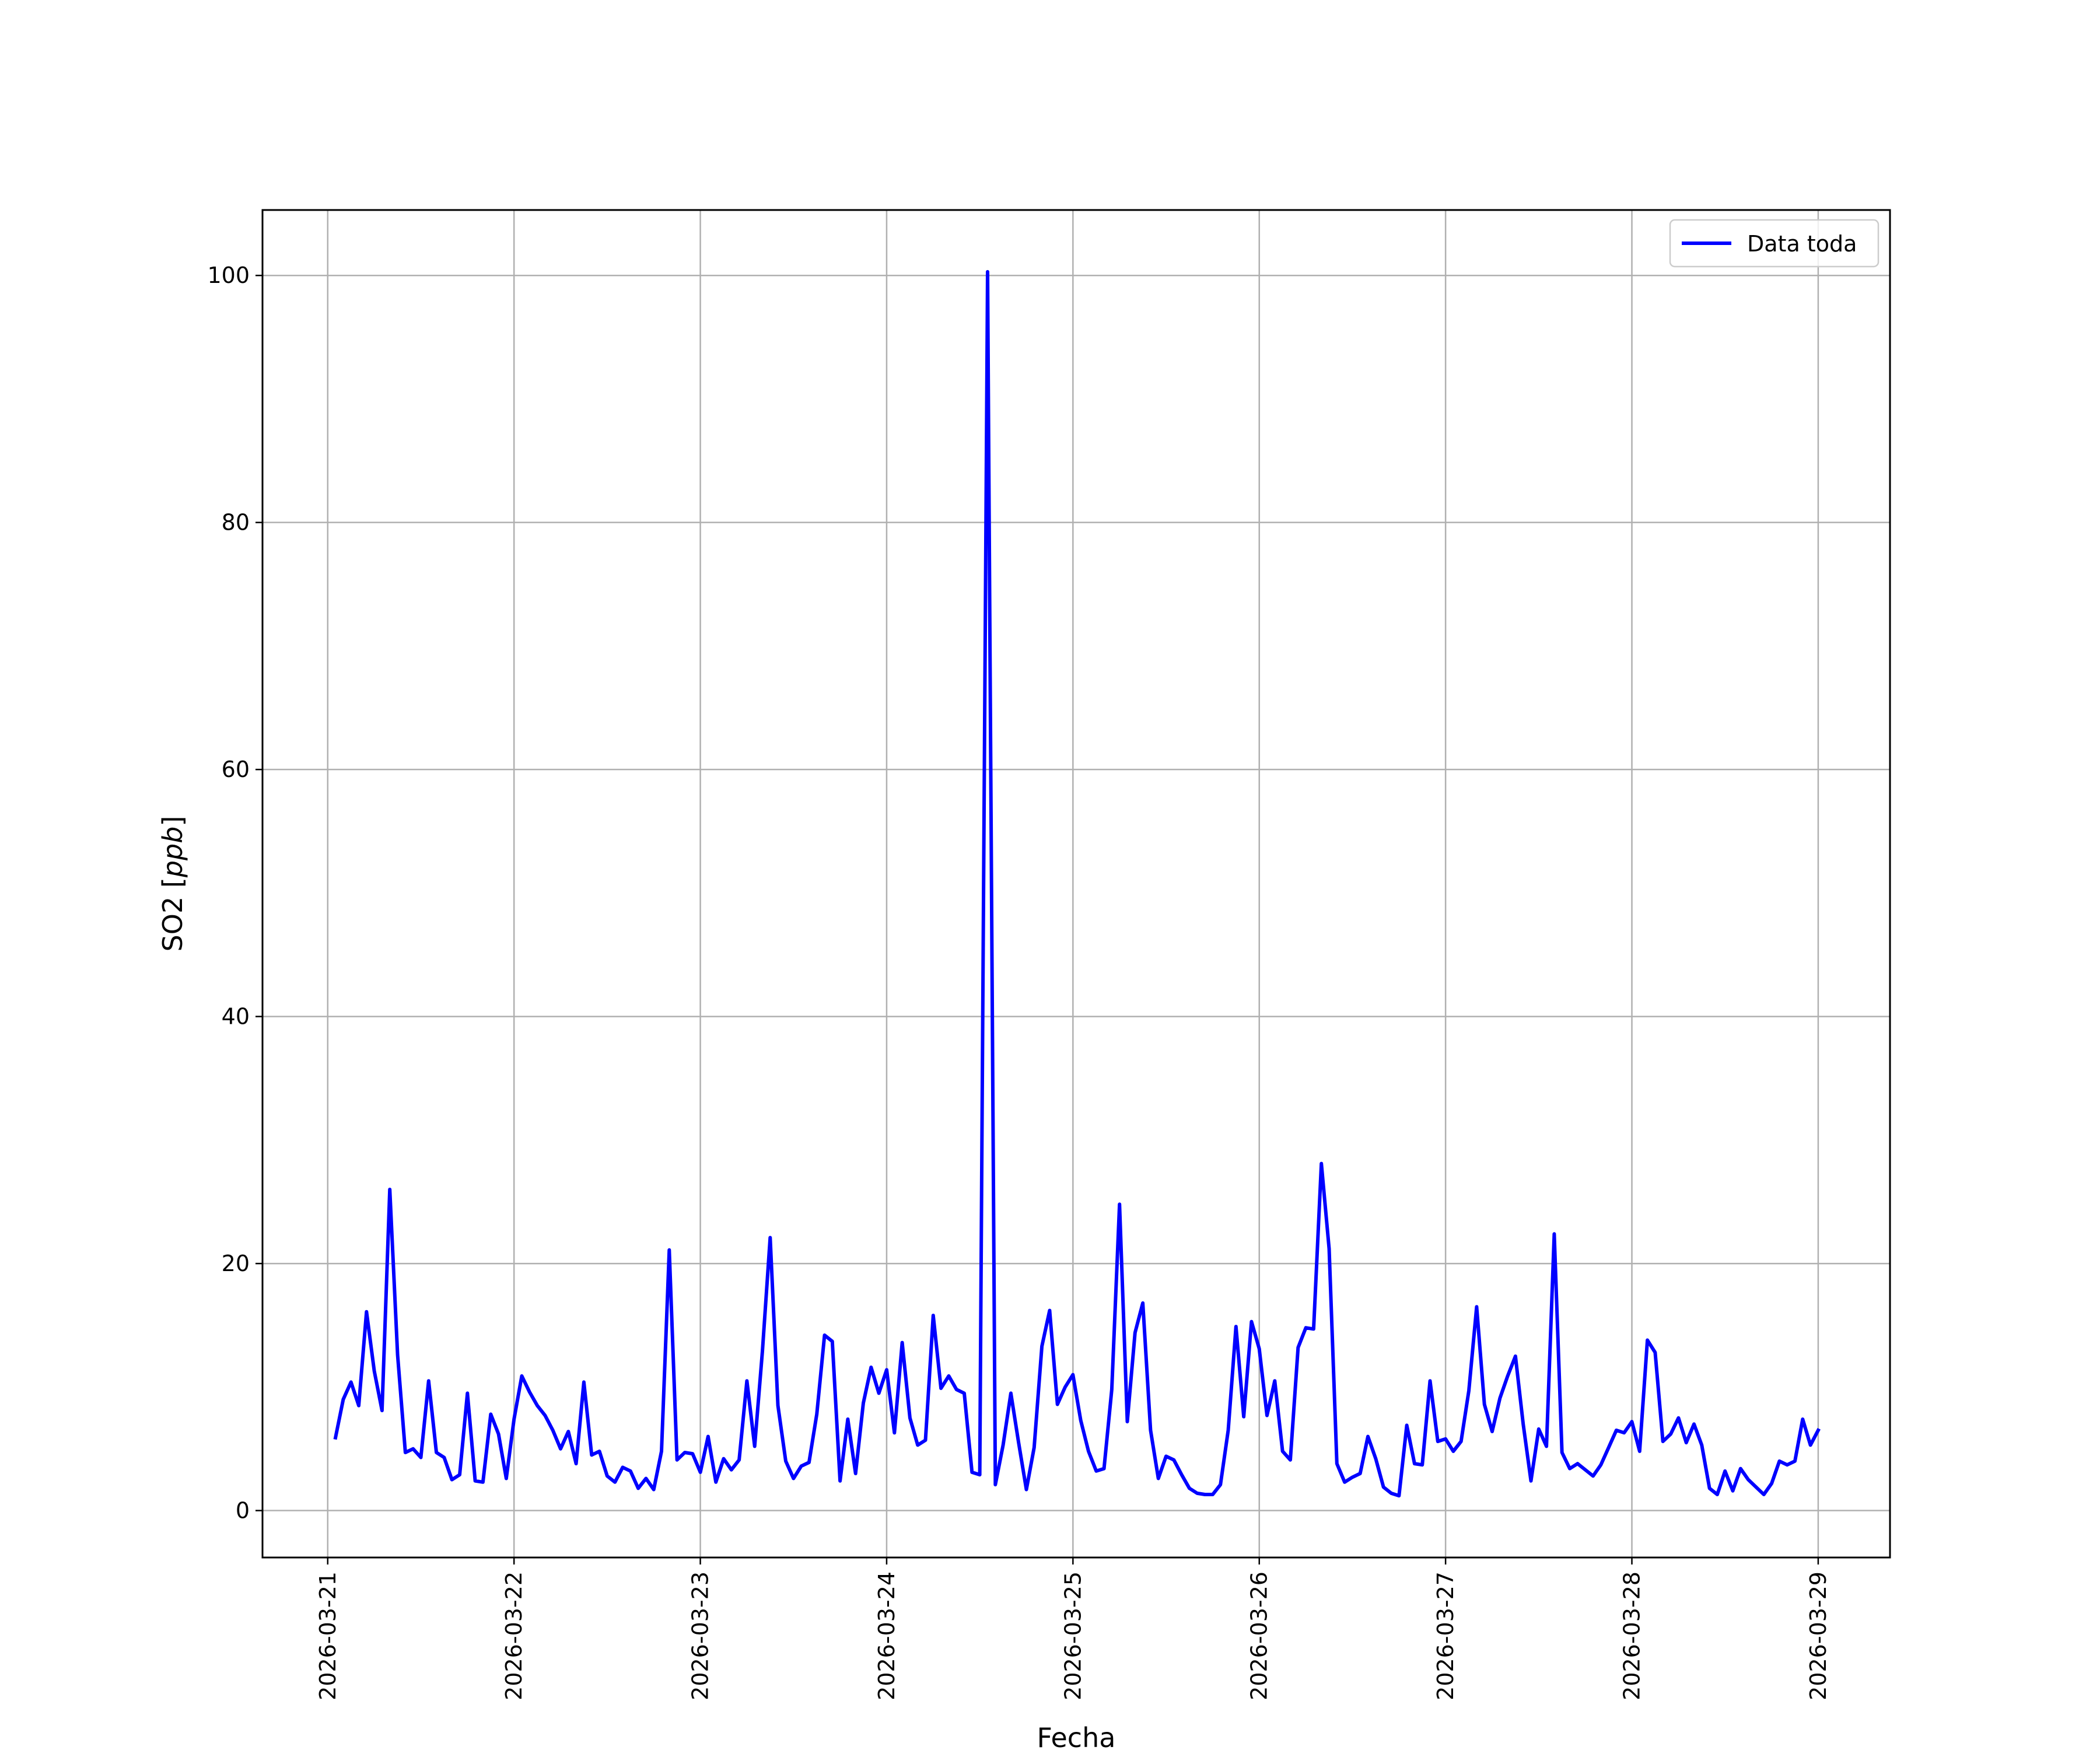 This screenshot has height=1750, width=2100. Describe the element at coordinates (328, 1636) in the screenshot. I see `x-tick-label: 2026-03-21` at that location.